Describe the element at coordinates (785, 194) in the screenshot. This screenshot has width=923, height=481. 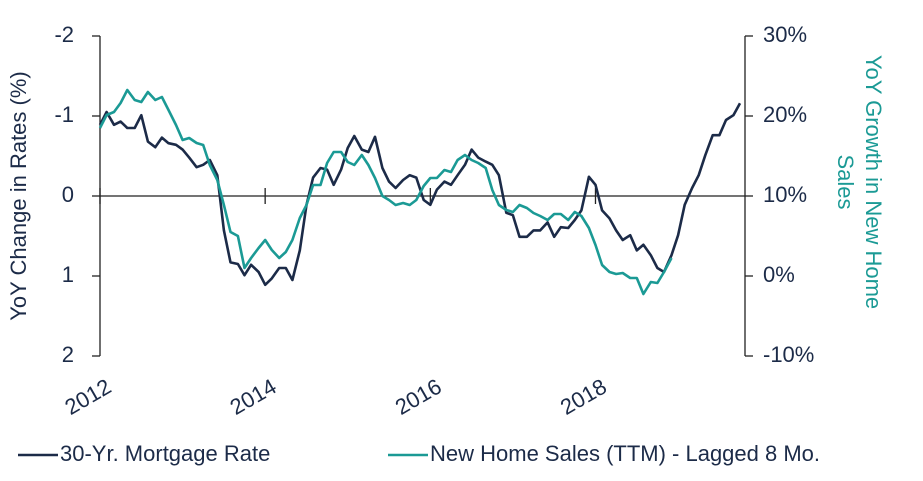
I see `y2-tick-label: 10%` at that location.